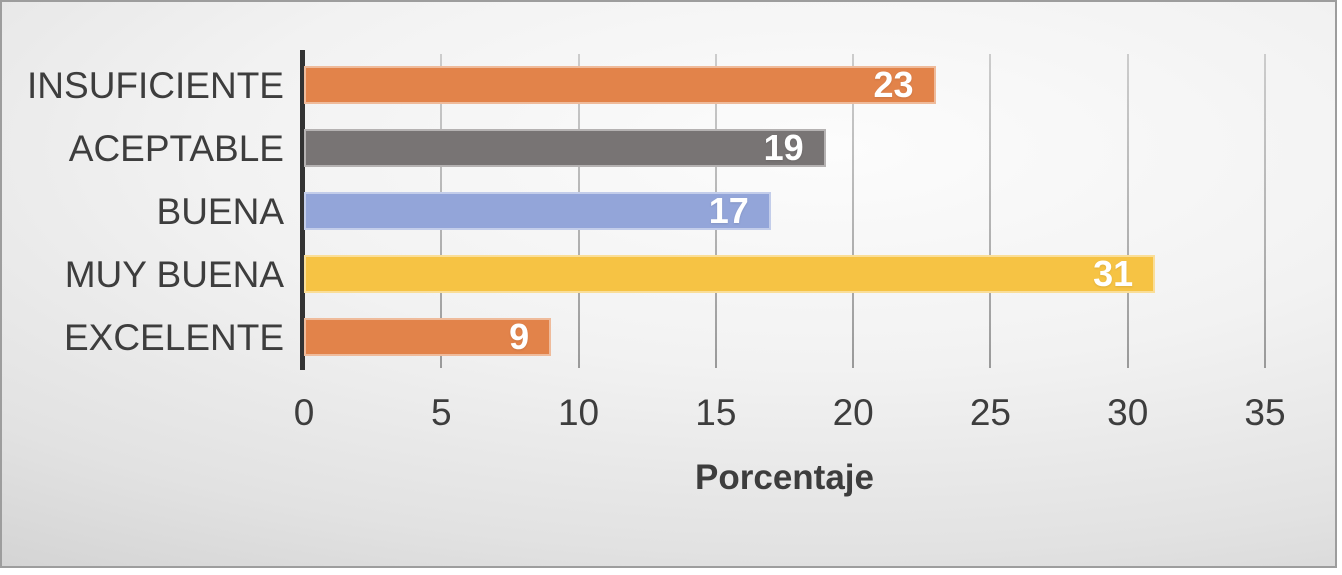  I want to click on y-axis-line, so click(302, 210).